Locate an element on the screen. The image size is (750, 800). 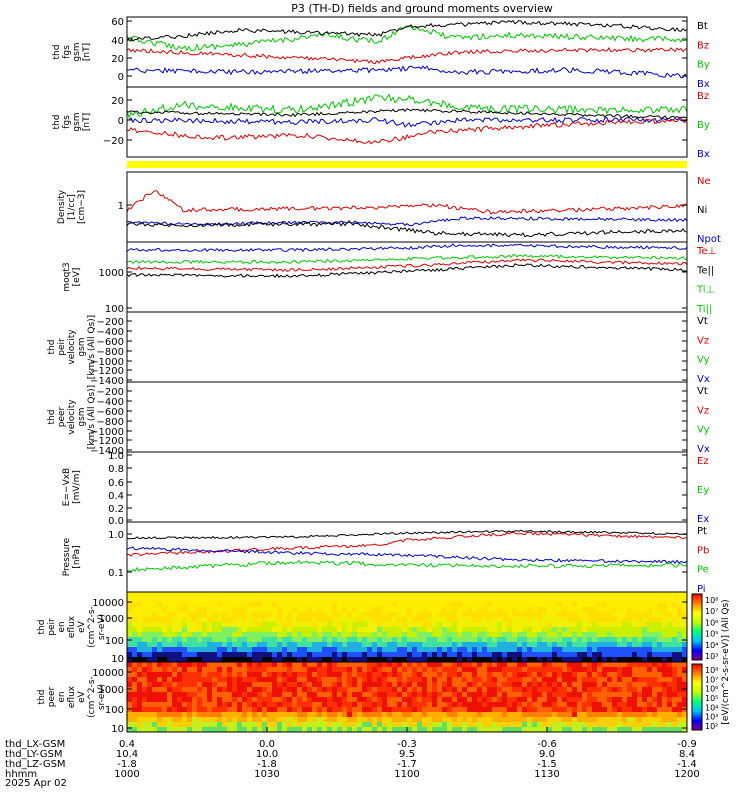
bx-trace is located at coordinates (407, 122).